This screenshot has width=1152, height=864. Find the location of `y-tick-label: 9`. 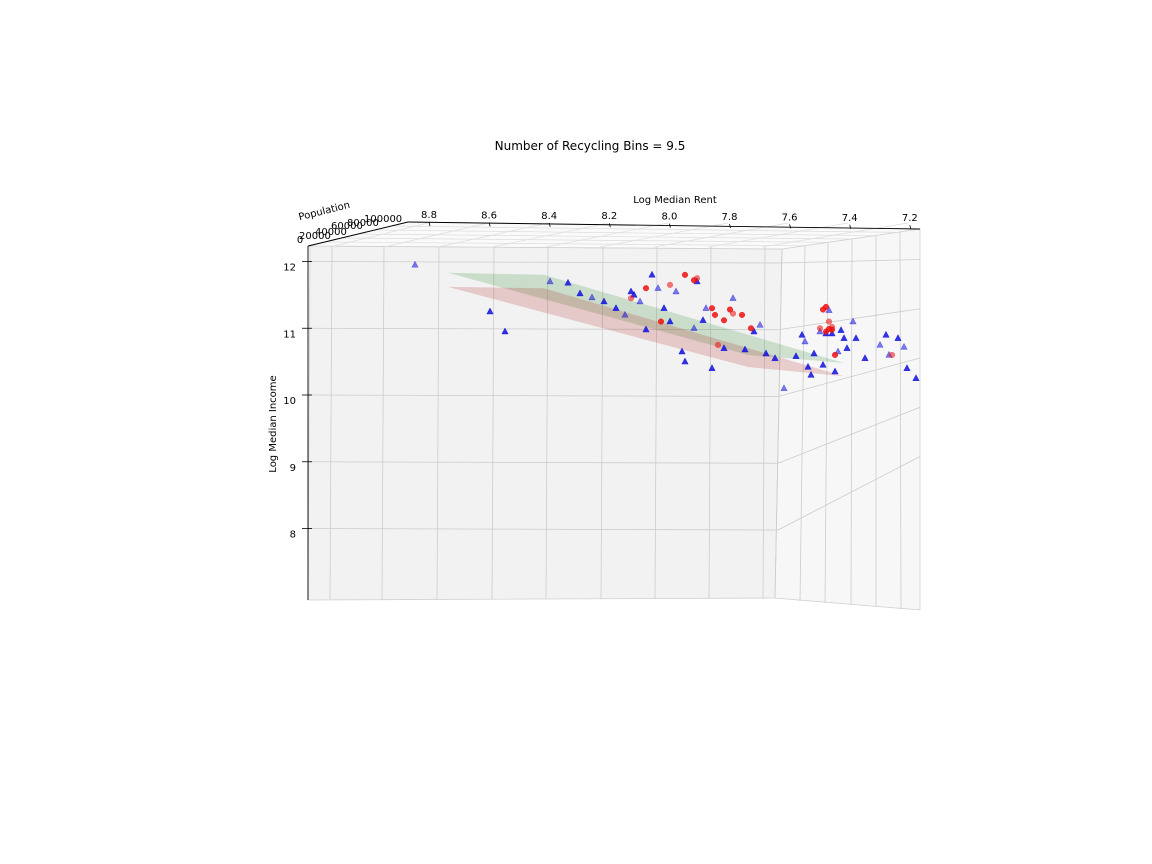

y-tick-label: 9 is located at coordinates (293, 468).